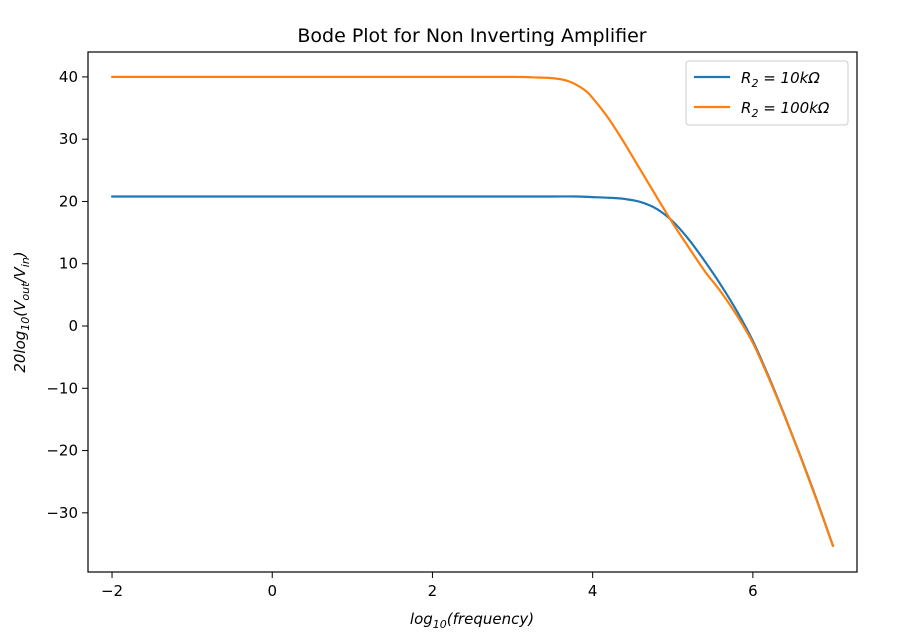 The image size is (911, 637). What do you see at coordinates (593, 591) in the screenshot?
I see `x-tick-label: 4` at bounding box center [593, 591].